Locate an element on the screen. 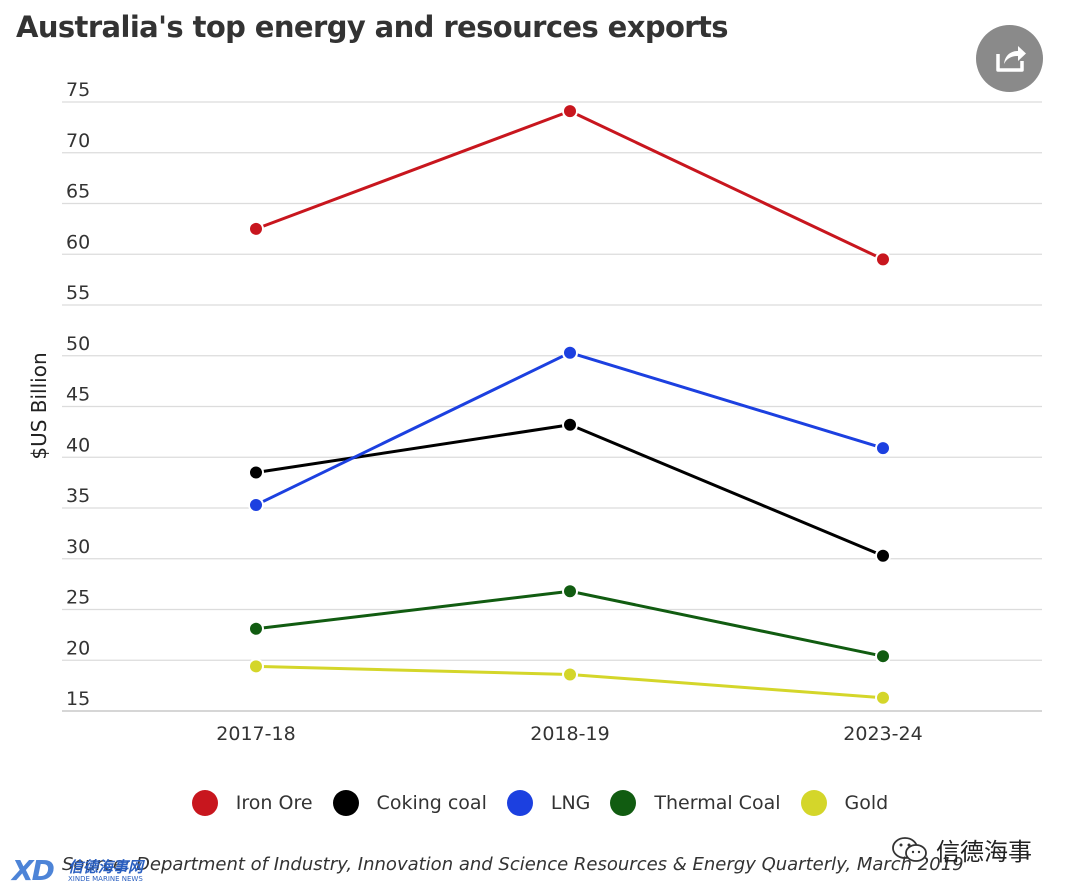  chart-legend: Iron Ore Coking coal LNG Thermal Coal Gold is located at coordinates (540, 803).